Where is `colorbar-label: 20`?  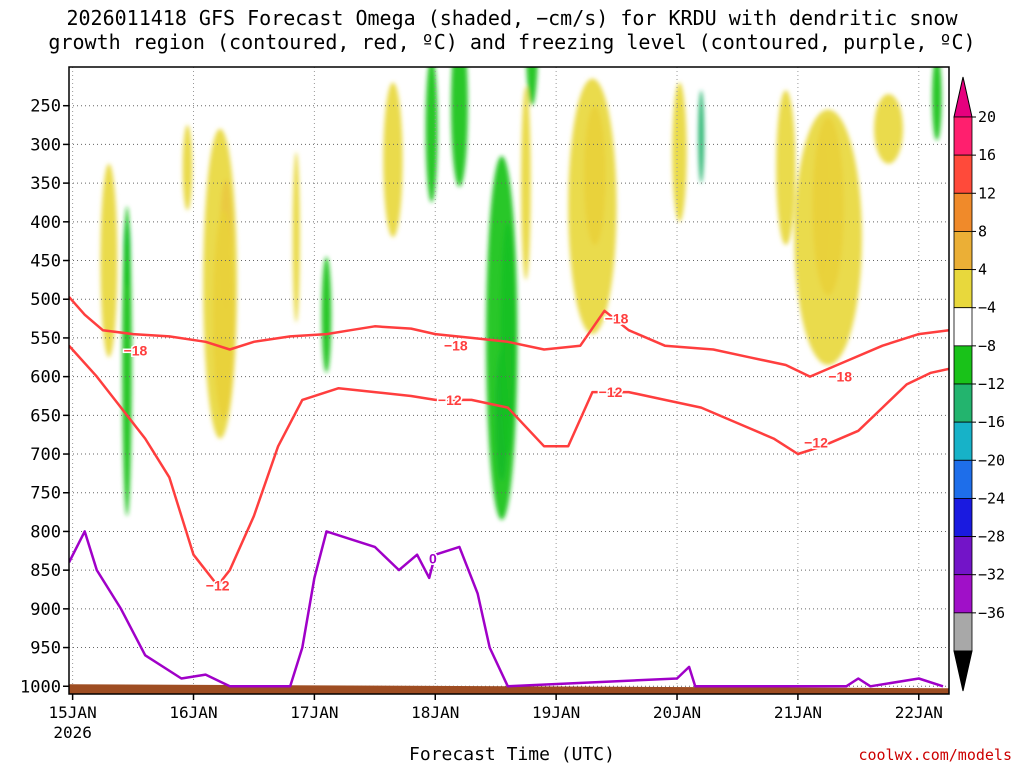
colorbar-label: 20 is located at coordinates (987, 117).